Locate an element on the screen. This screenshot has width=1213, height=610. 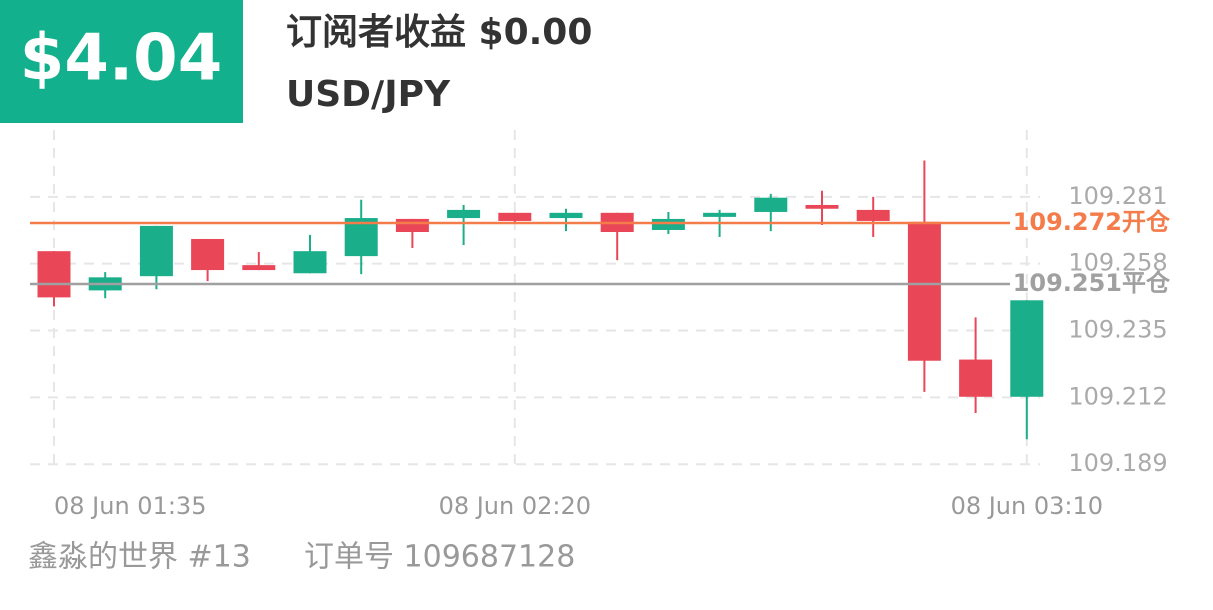
reference-label: 109.272开仓 is located at coordinates (1092, 222).